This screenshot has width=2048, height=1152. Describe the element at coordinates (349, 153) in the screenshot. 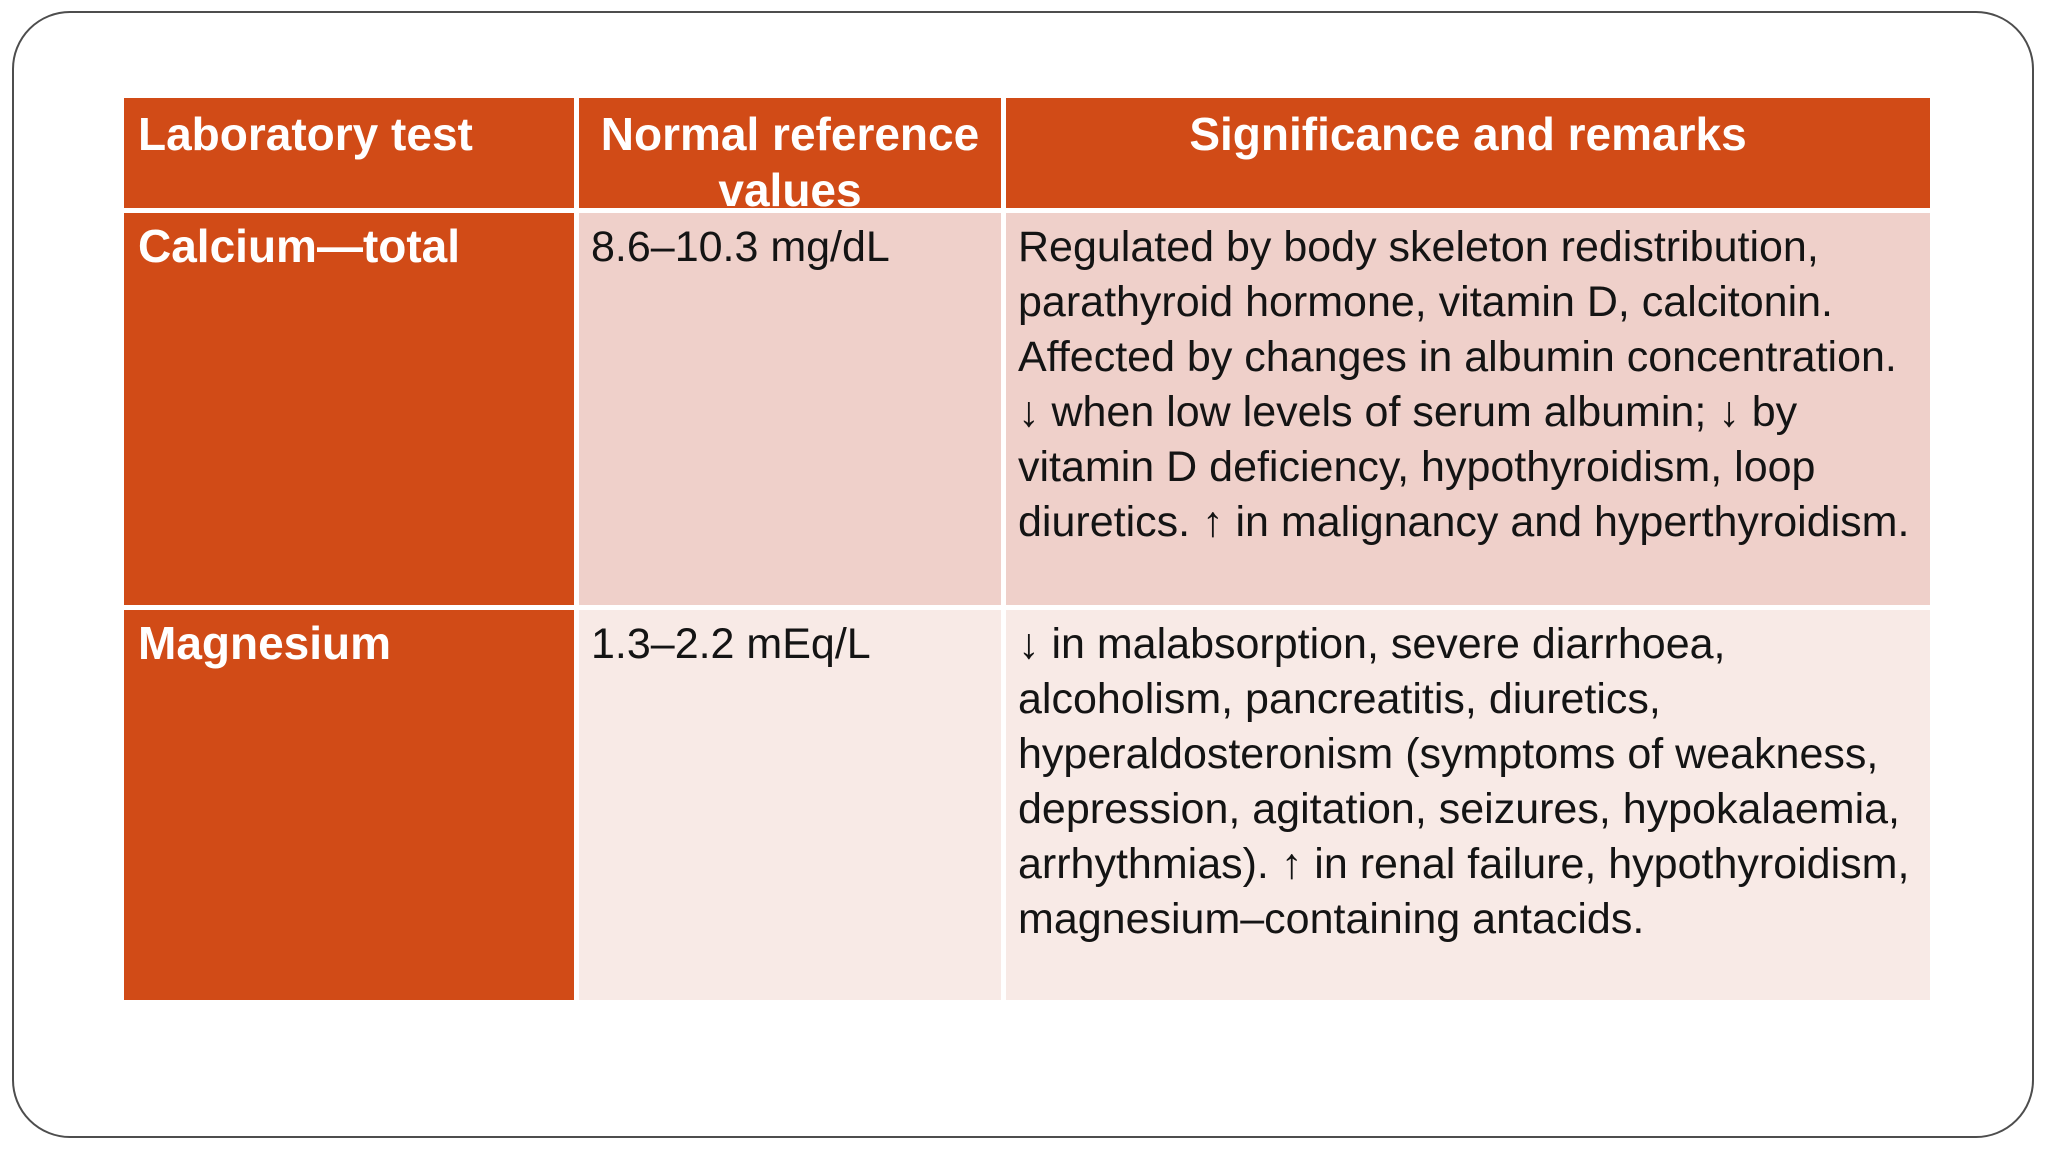

I see `column-header-laboratory-test: Laboratory test` at that location.